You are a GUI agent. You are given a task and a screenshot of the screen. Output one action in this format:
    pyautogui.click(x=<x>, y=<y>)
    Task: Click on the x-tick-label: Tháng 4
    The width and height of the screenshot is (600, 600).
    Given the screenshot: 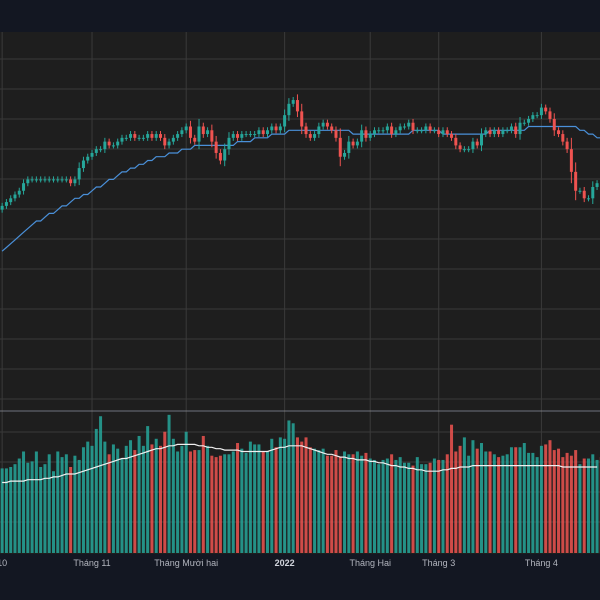 What is the action you would take?
    pyautogui.click(x=541, y=563)
    